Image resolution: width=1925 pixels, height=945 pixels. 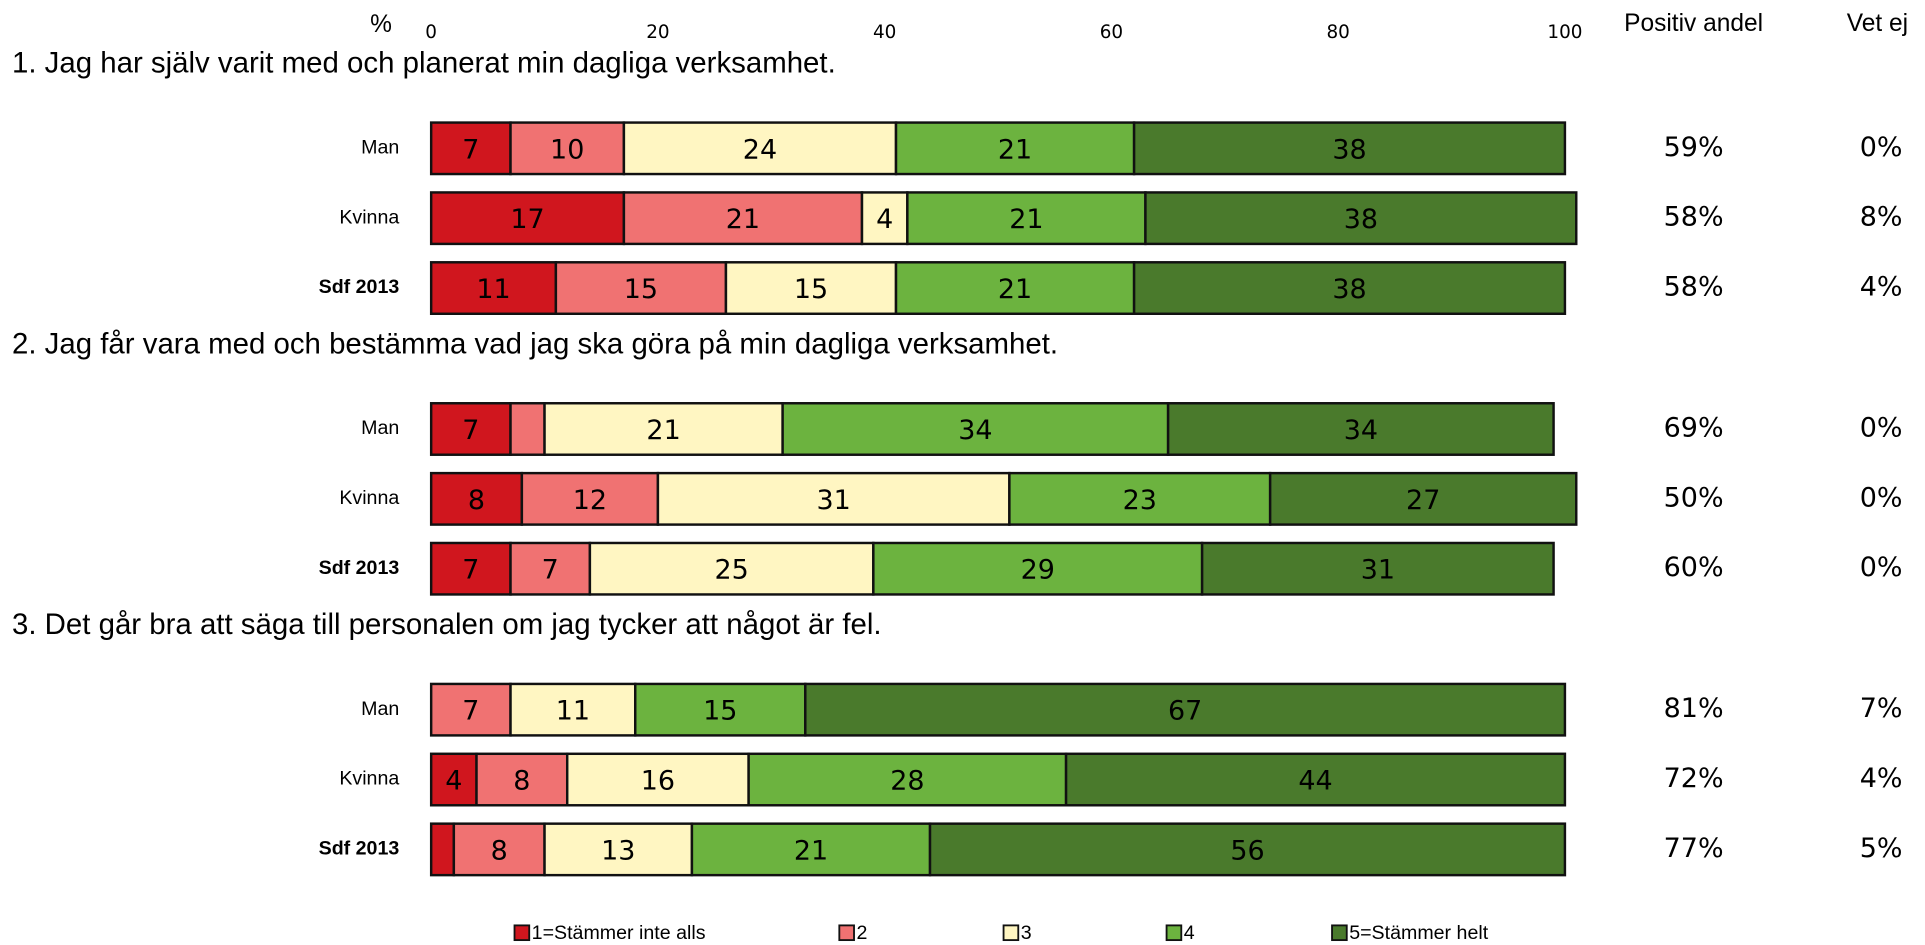 I want to click on positive-share: 72%, so click(x=1694, y=778).